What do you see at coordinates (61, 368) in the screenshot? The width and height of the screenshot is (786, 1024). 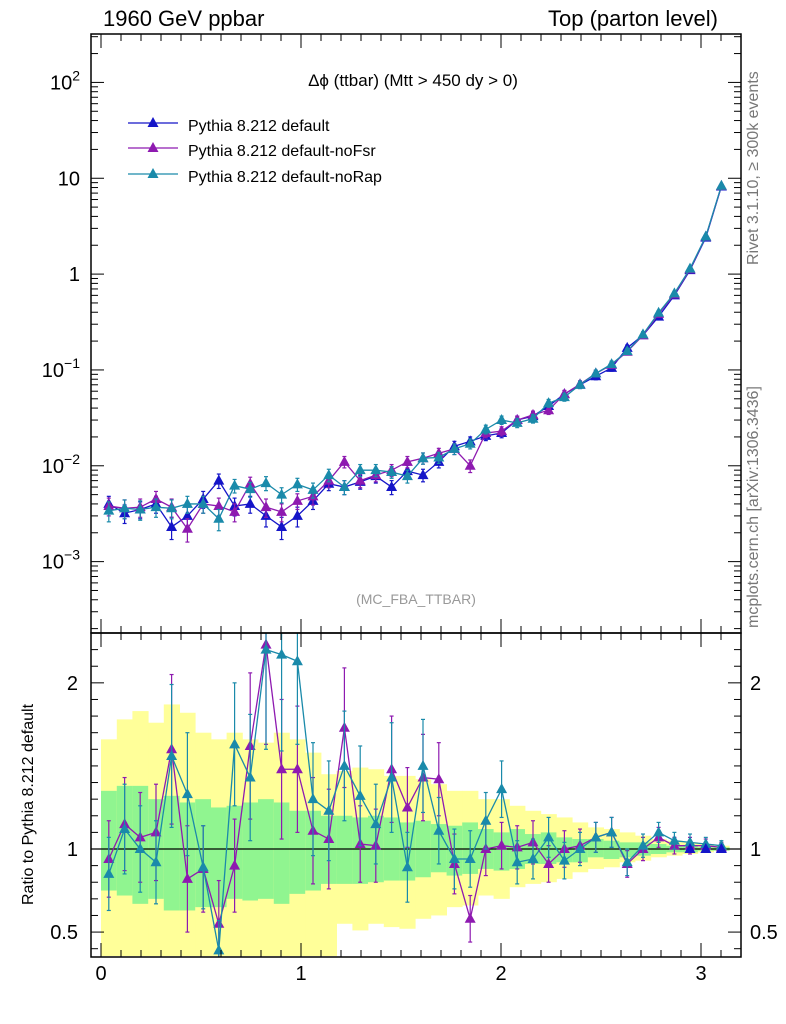 I see `y-tick-label: 10⁻¹` at bounding box center [61, 368].